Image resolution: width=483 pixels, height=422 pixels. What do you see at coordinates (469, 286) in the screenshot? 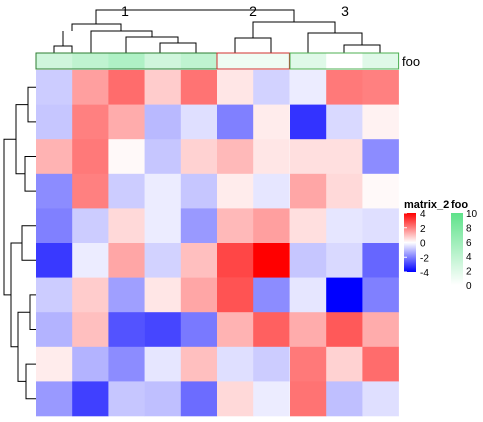
I see `annotation-legend-tick: 0` at bounding box center [469, 286].